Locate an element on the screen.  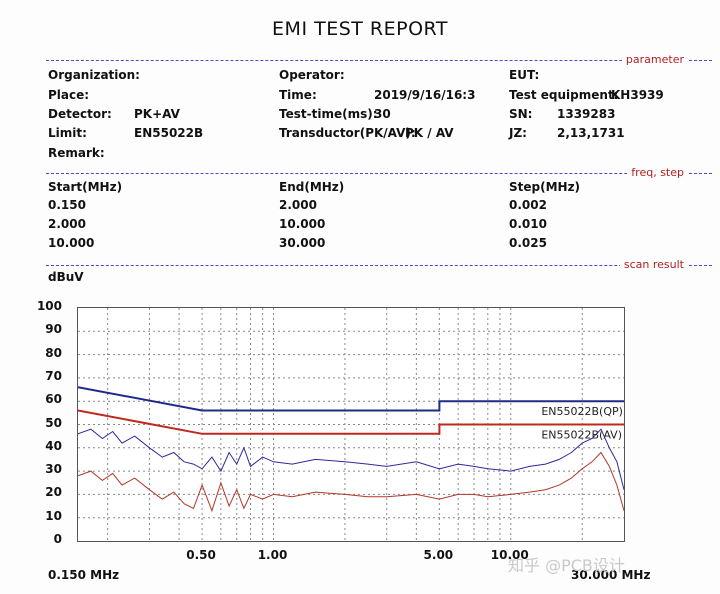
time-label: Time: is located at coordinates (298, 95).